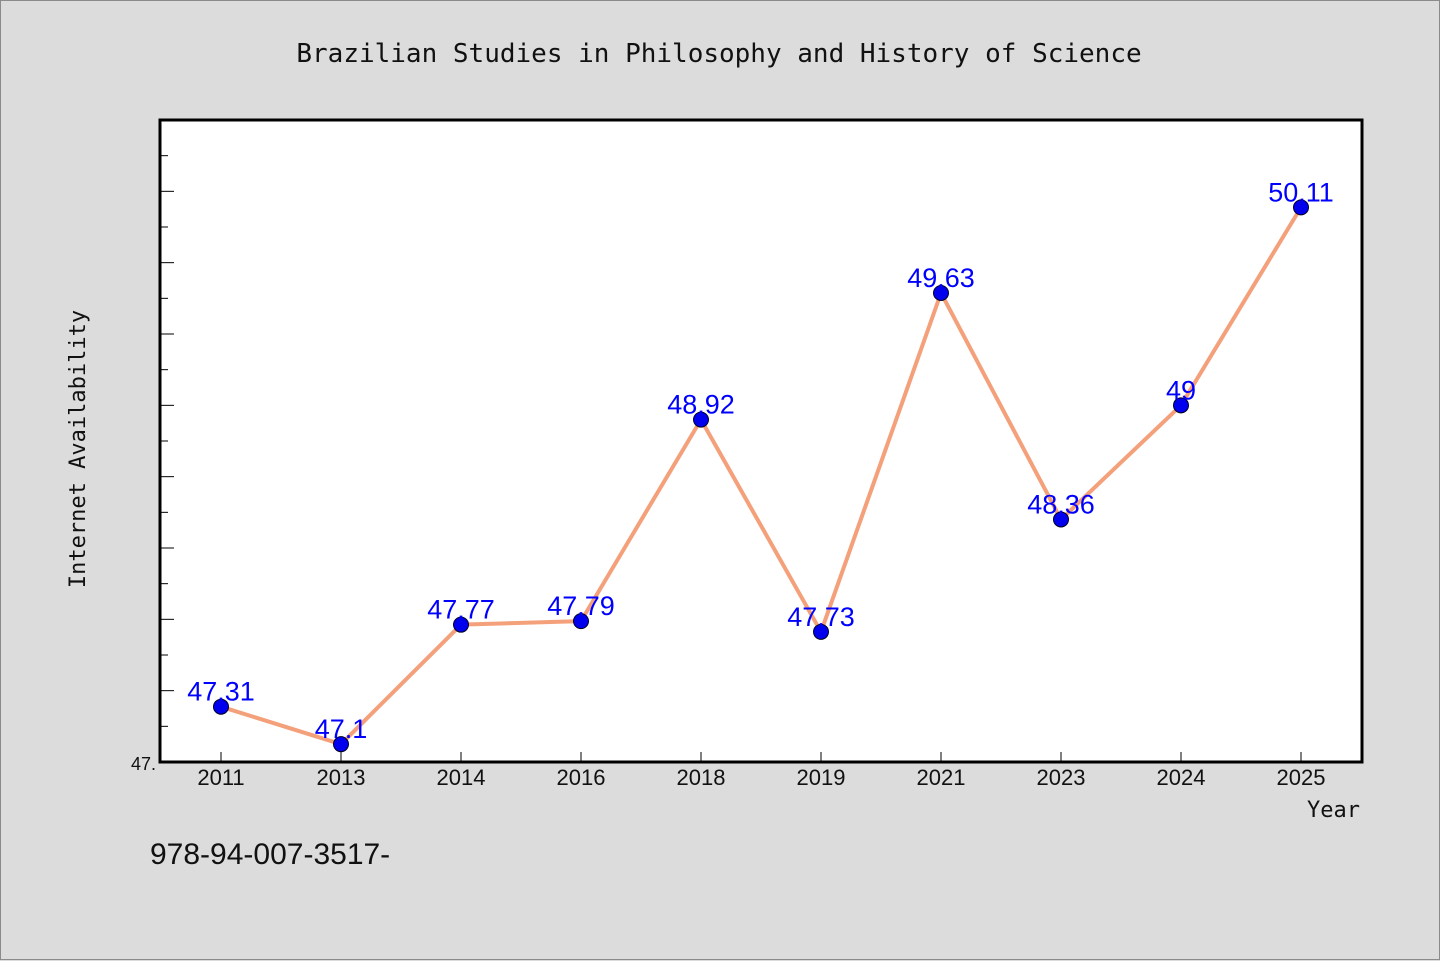 The image size is (1440, 961). What do you see at coordinates (1301, 777) in the screenshot?
I see `x-tick-label: 2025` at bounding box center [1301, 777].